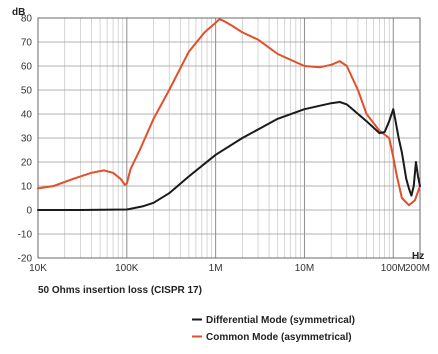 The height and width of the screenshot is (354, 438). Describe the element at coordinates (279, 337) in the screenshot. I see `legend-entry-label: Common Mode (asymmetrical)` at that location.